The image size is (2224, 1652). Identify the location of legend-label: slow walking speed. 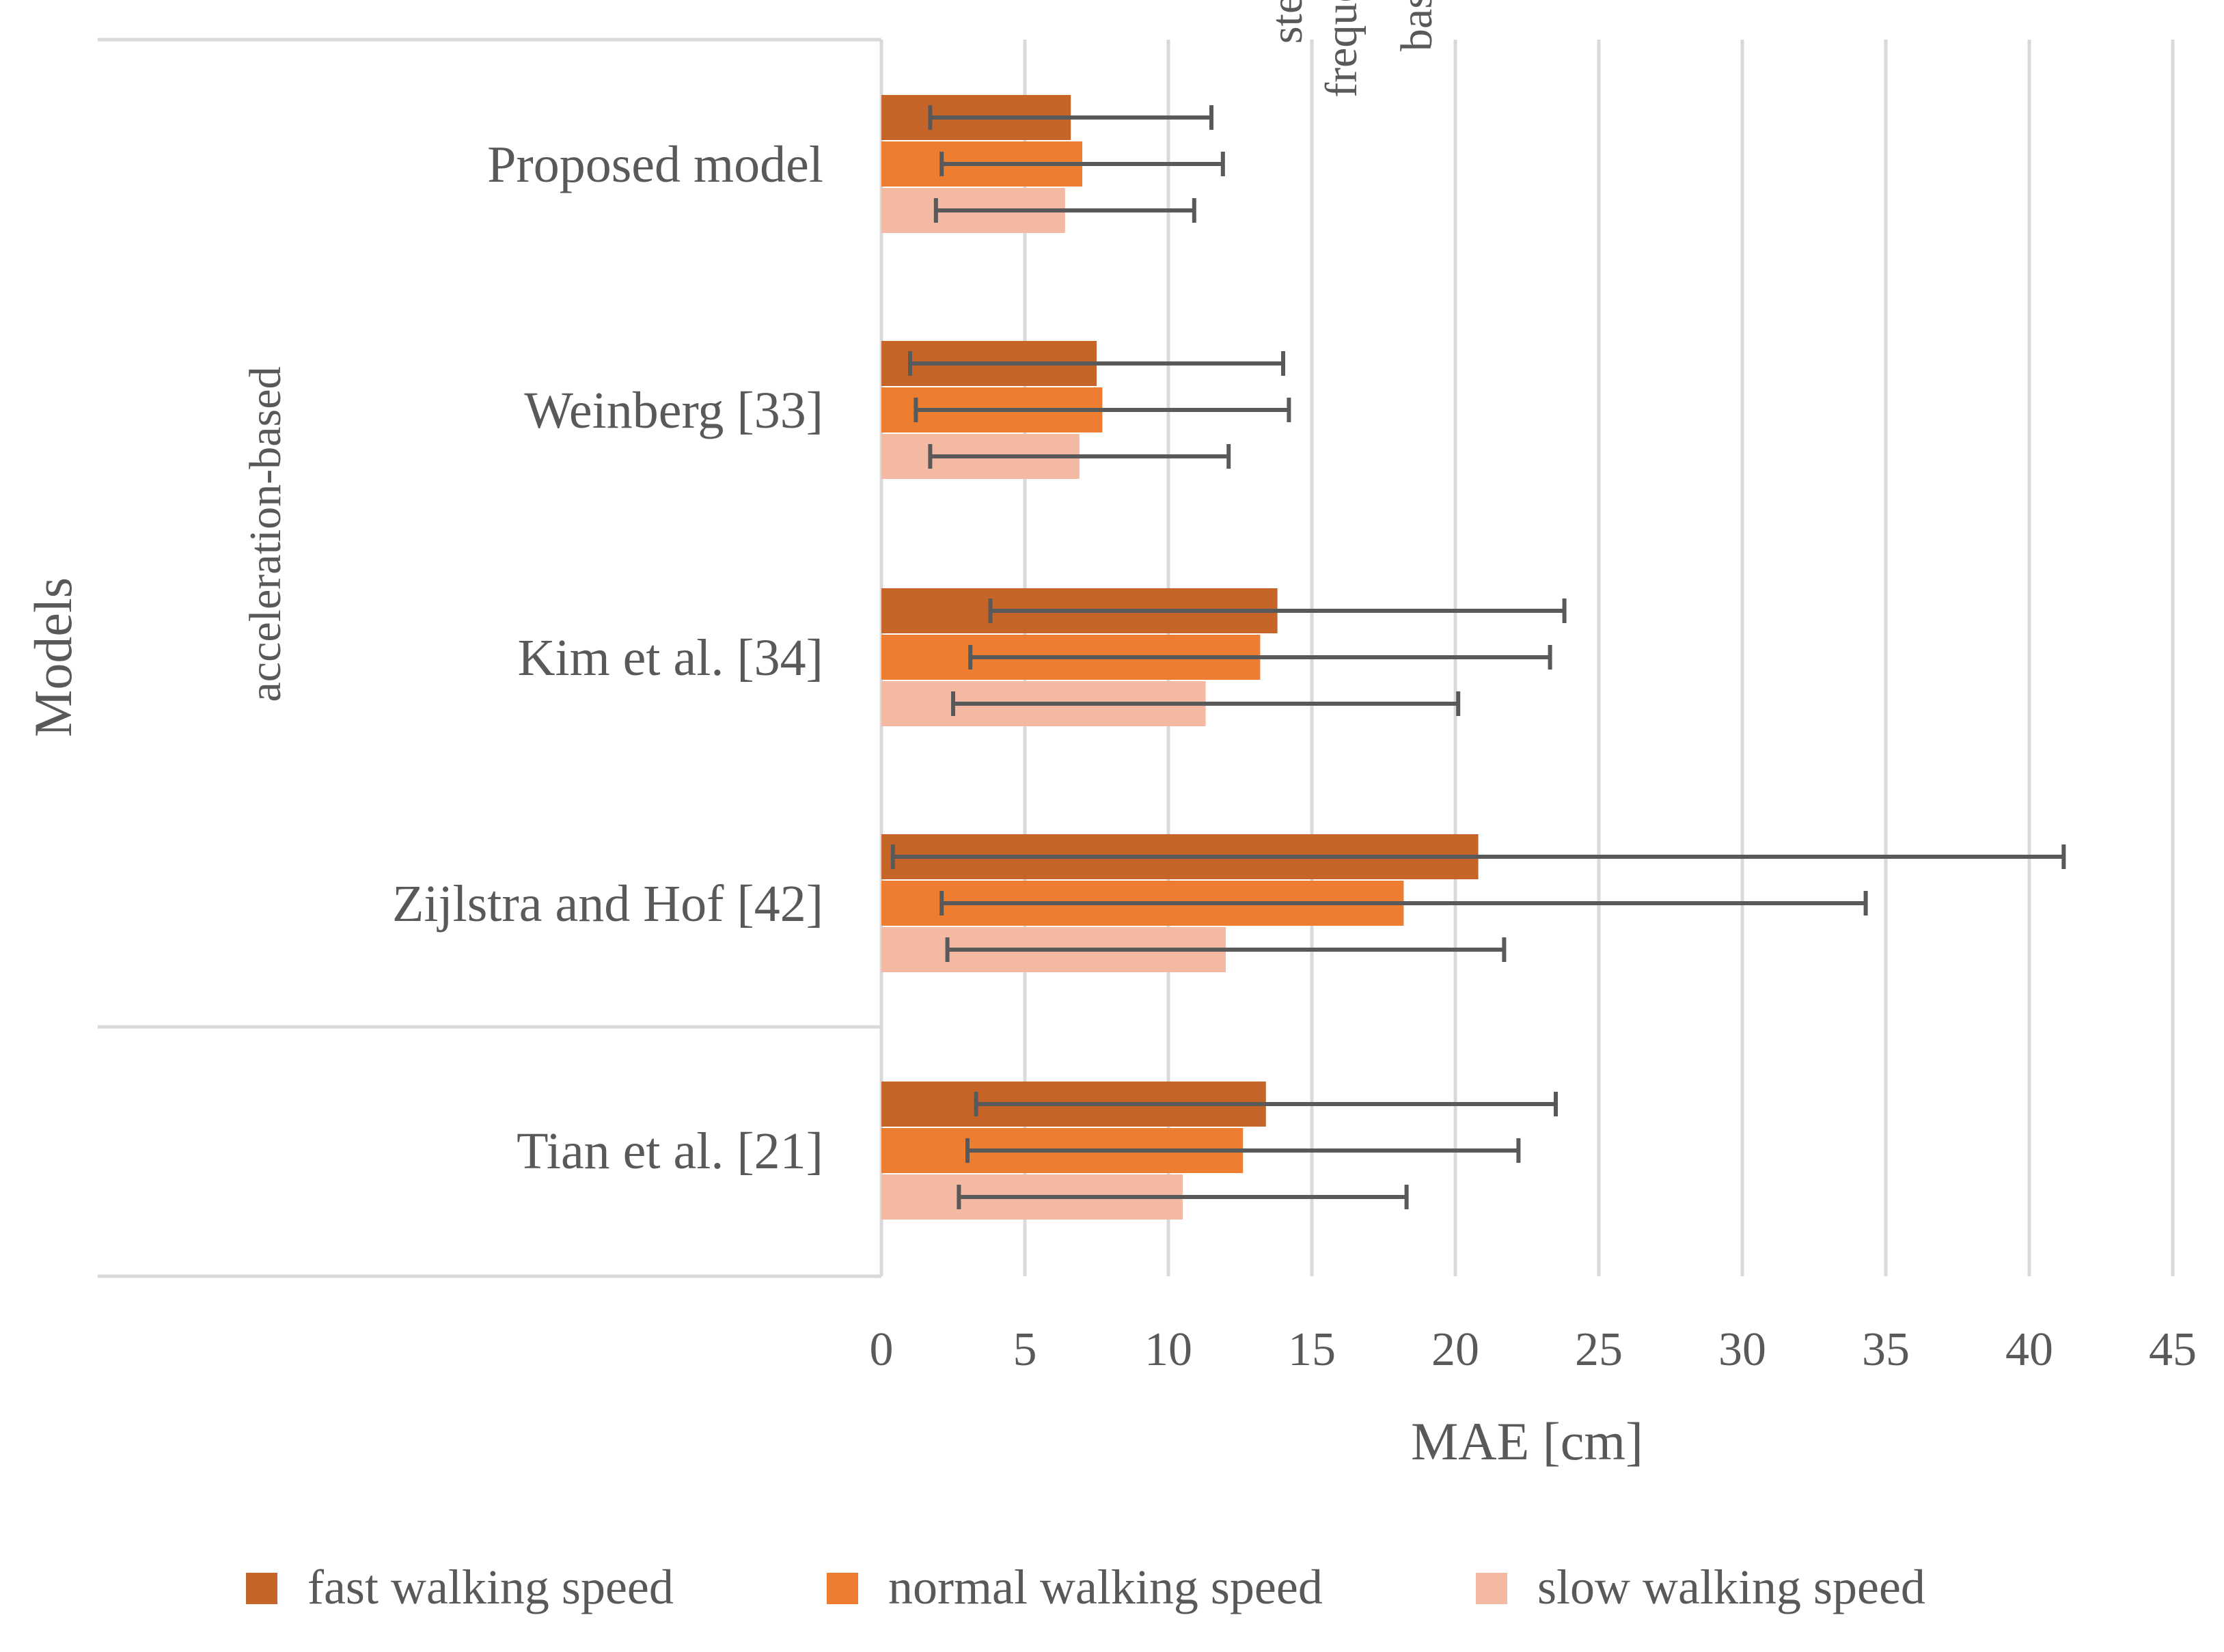
(1731, 1587).